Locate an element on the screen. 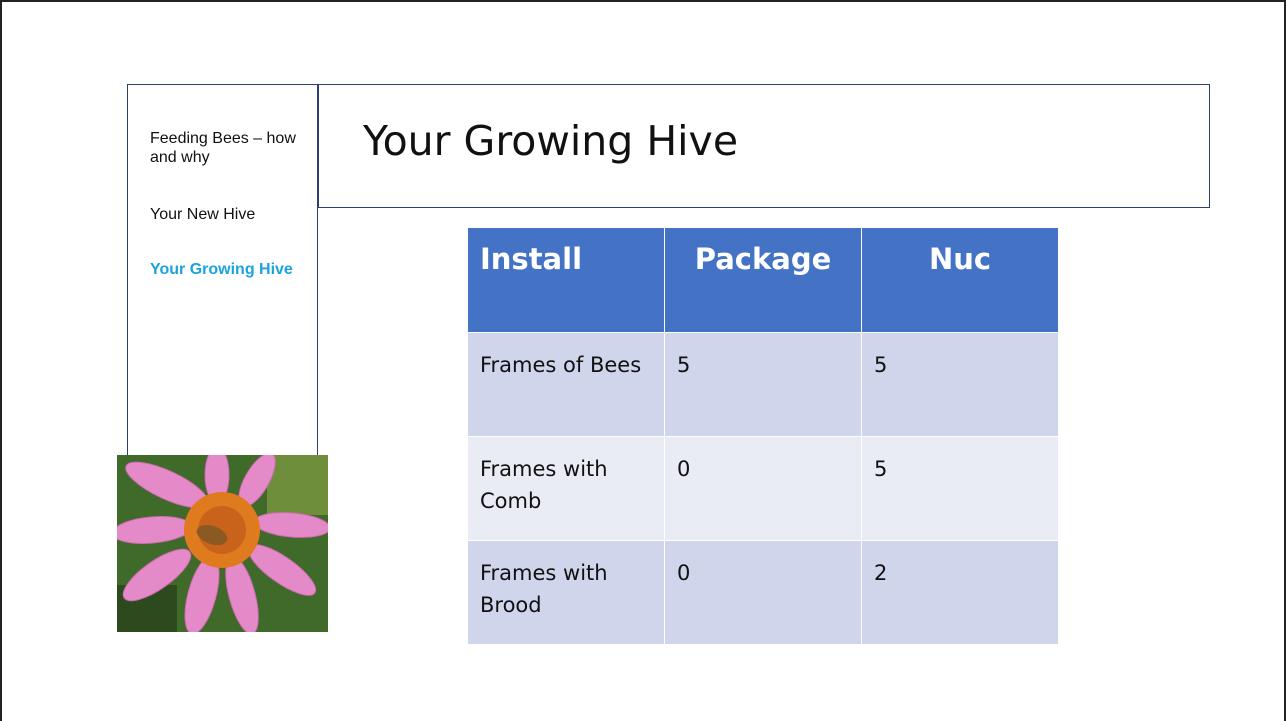  slide-title: Your Growing Hive is located at coordinates (551, 141).